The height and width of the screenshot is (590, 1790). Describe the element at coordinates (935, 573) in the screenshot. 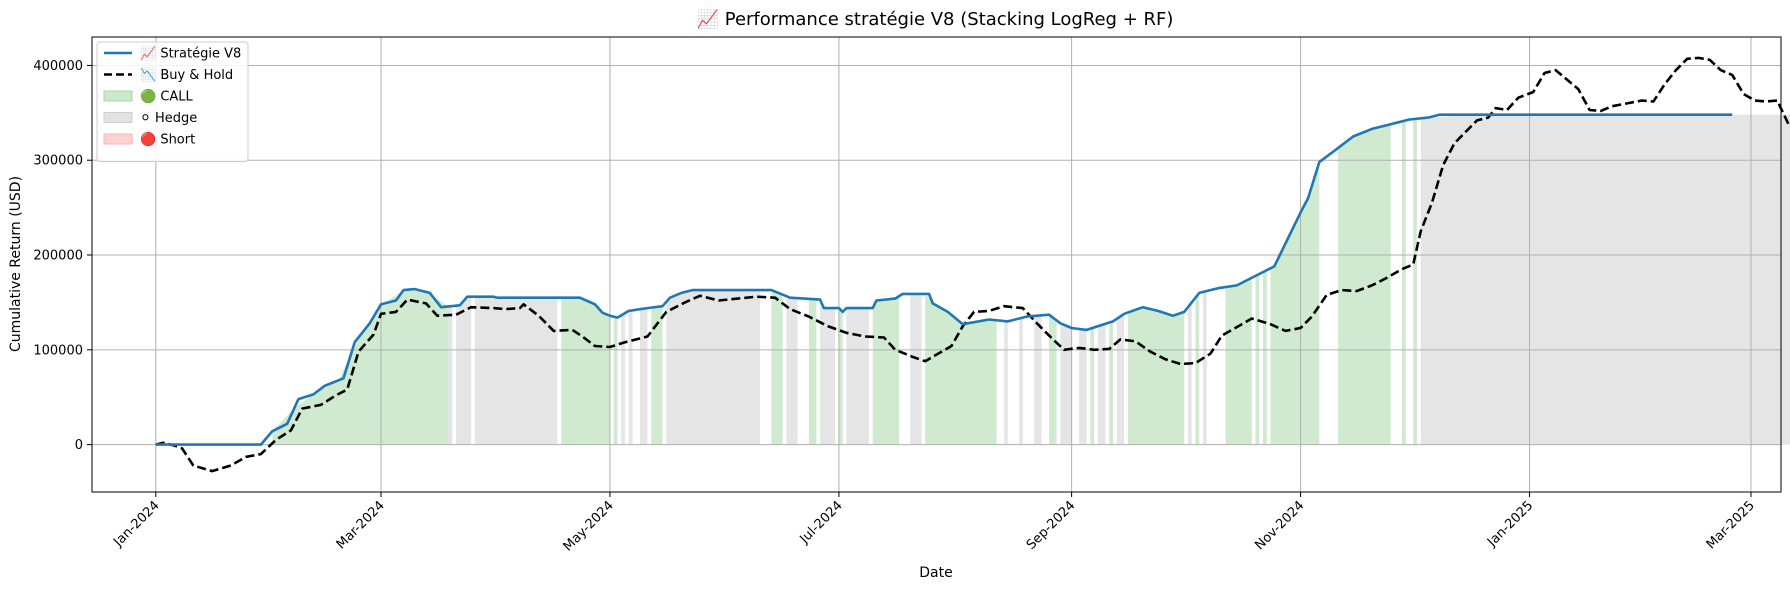

I see `x-axis-label: Date` at that location.